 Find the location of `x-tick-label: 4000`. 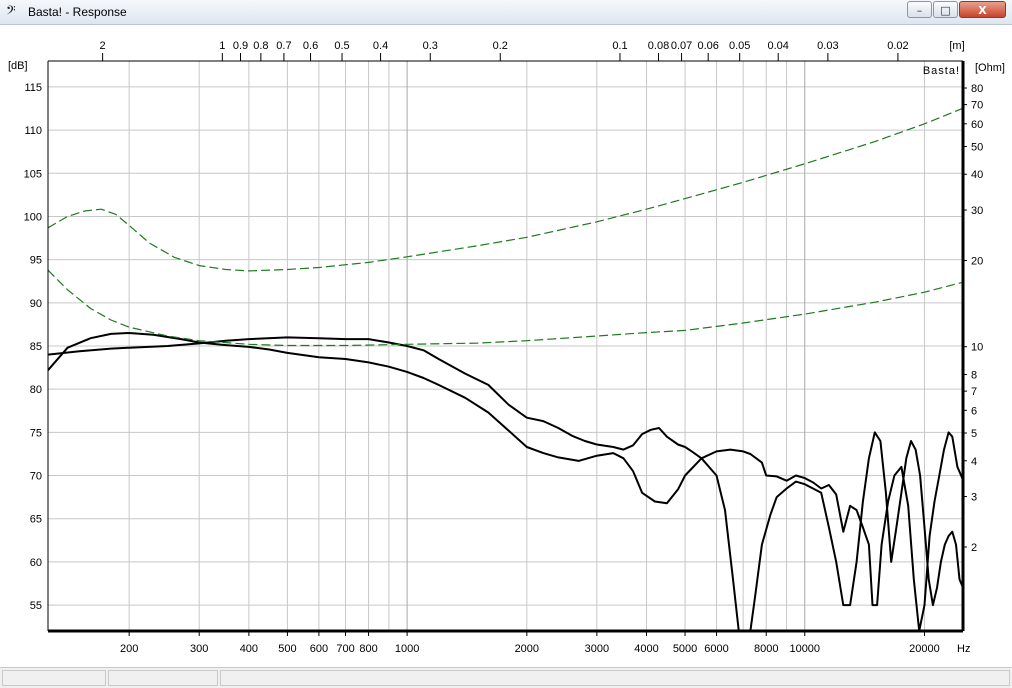

x-tick-label: 4000 is located at coordinates (646, 649).